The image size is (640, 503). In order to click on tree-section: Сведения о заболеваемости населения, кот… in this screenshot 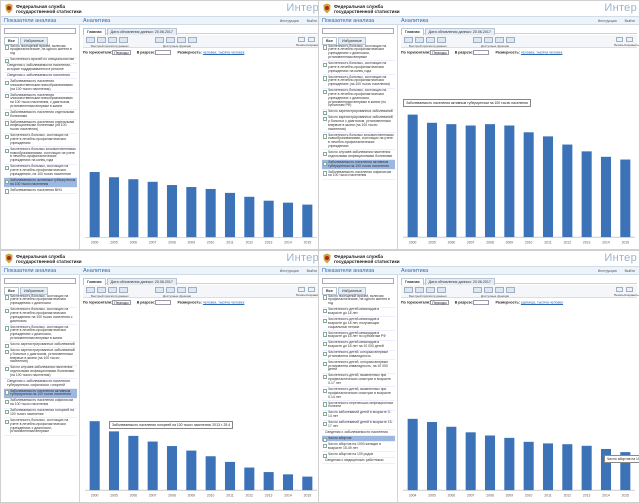, I will do `click(40, 68)`.